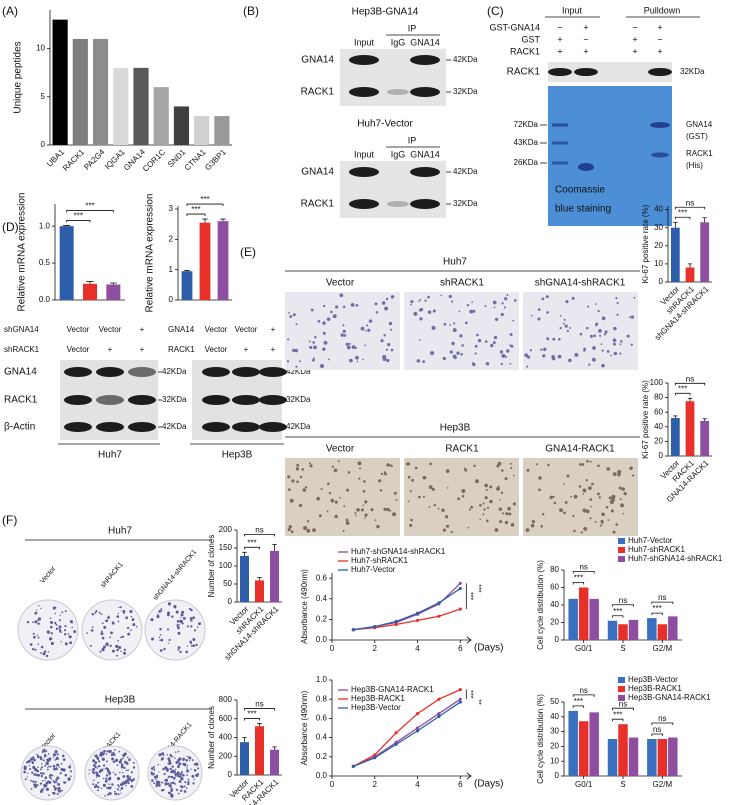 This screenshot has height=805, width=729. What do you see at coordinates (583, 209) in the screenshot?
I see `stain-label: blue staining` at bounding box center [583, 209].